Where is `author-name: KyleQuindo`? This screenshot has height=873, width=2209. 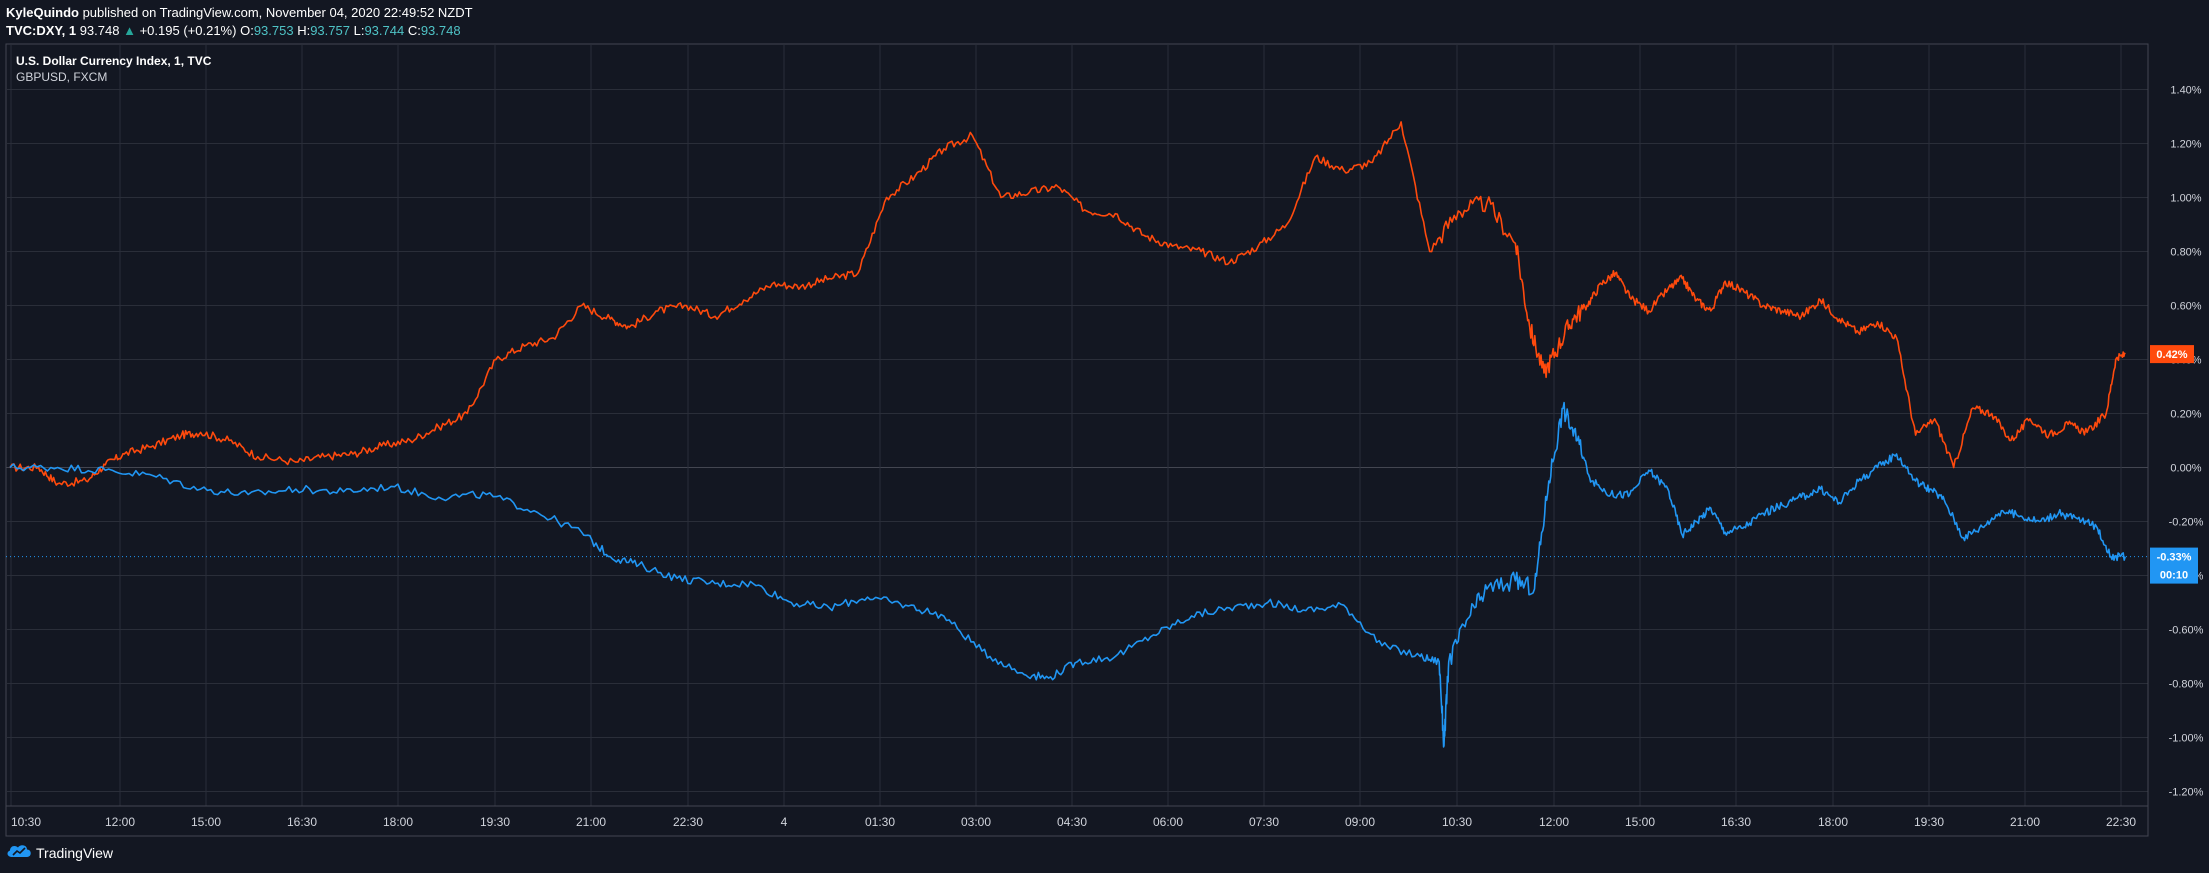 author-name: KyleQuindo is located at coordinates (42, 12).